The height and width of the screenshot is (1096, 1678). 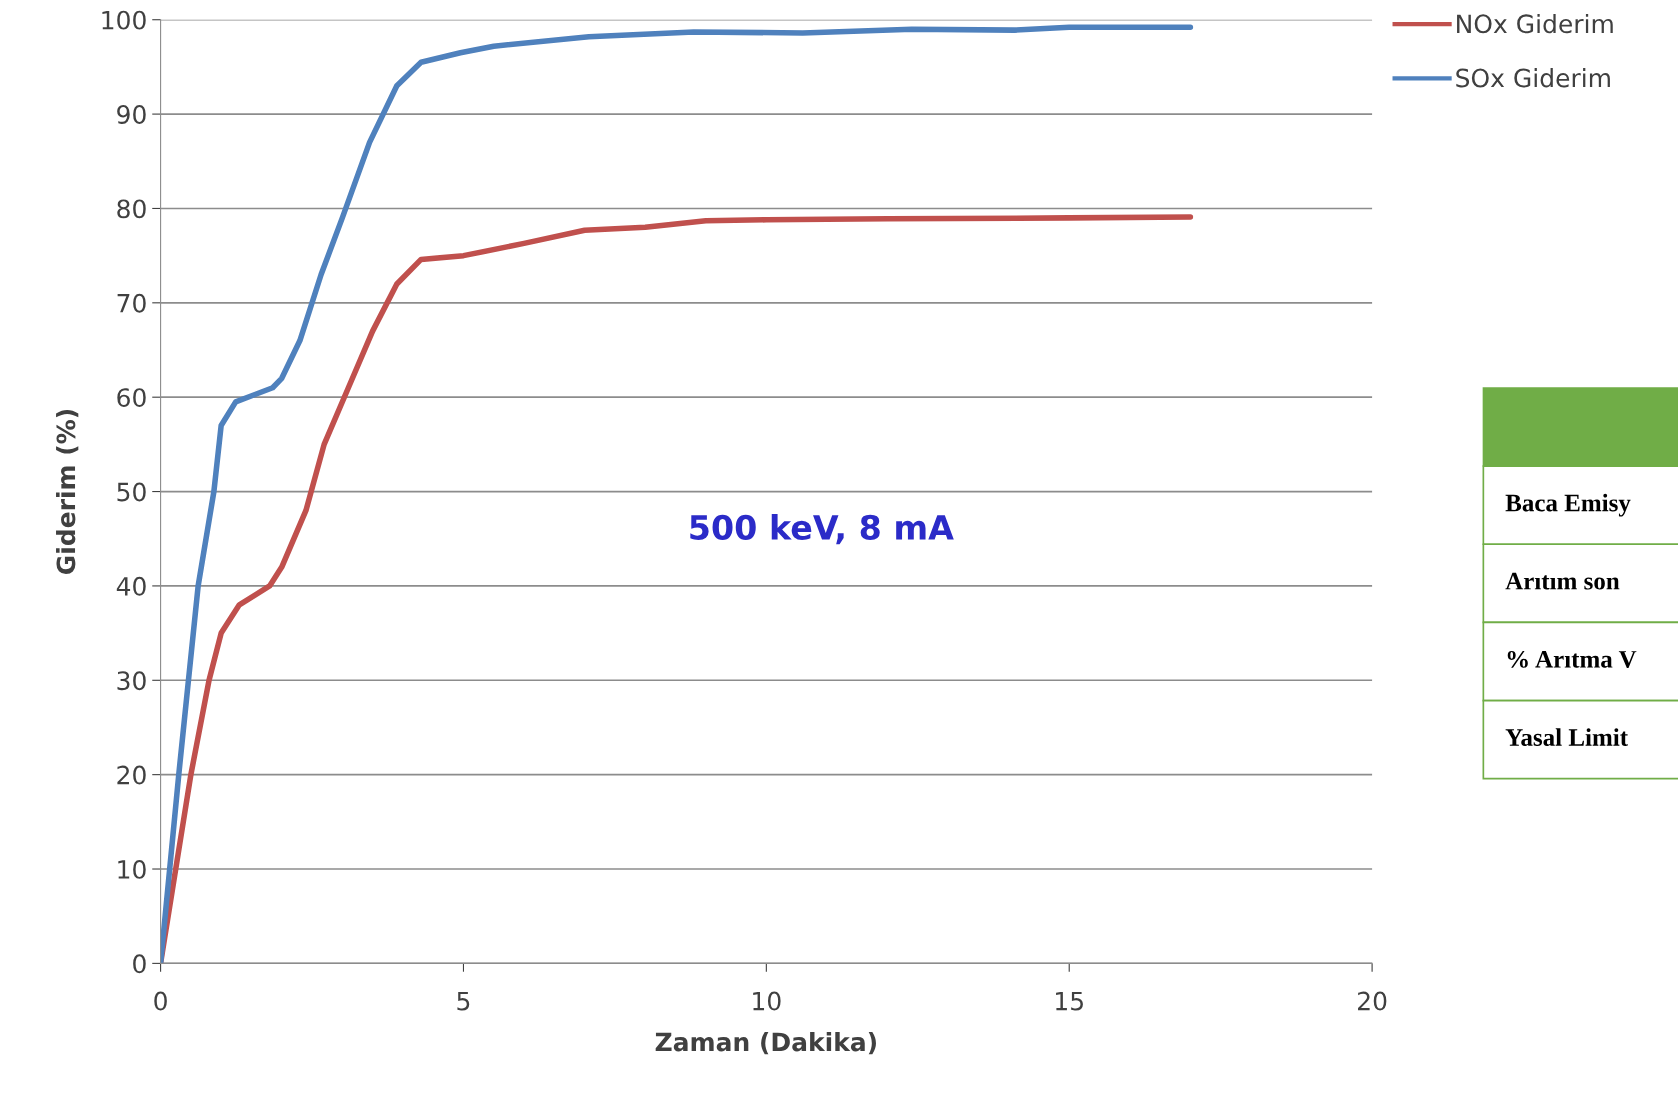 I want to click on y-axis-title: Giderim (%), so click(x=67, y=492).